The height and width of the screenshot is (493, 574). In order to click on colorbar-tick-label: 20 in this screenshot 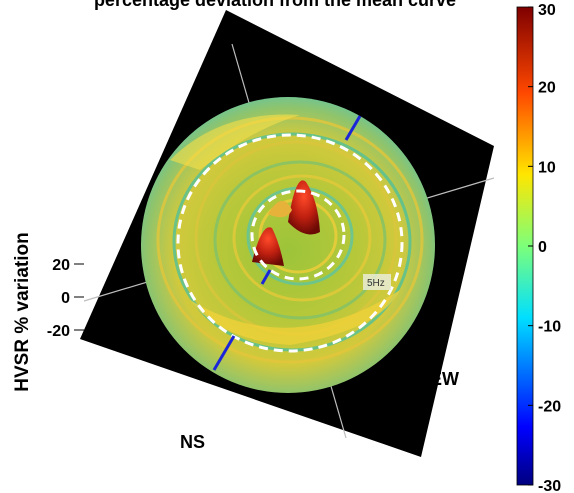, I will do `click(547, 88)`.